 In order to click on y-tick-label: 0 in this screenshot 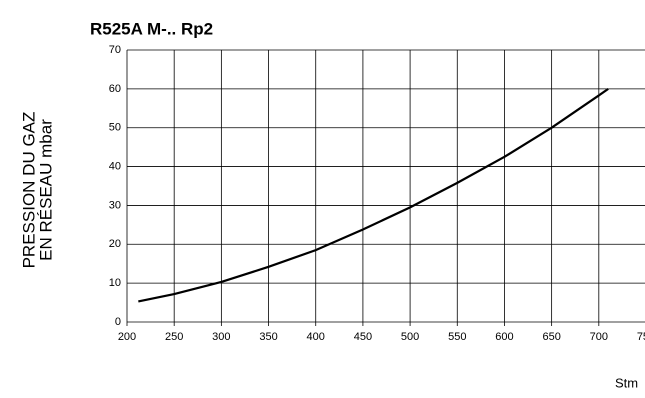, I will do `click(118, 322)`.